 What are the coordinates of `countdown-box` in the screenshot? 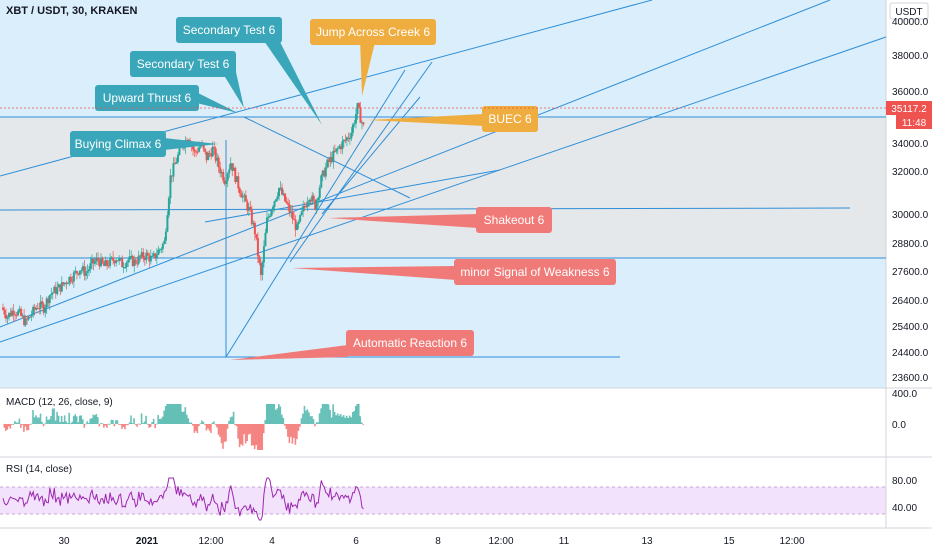 It's located at (914, 122).